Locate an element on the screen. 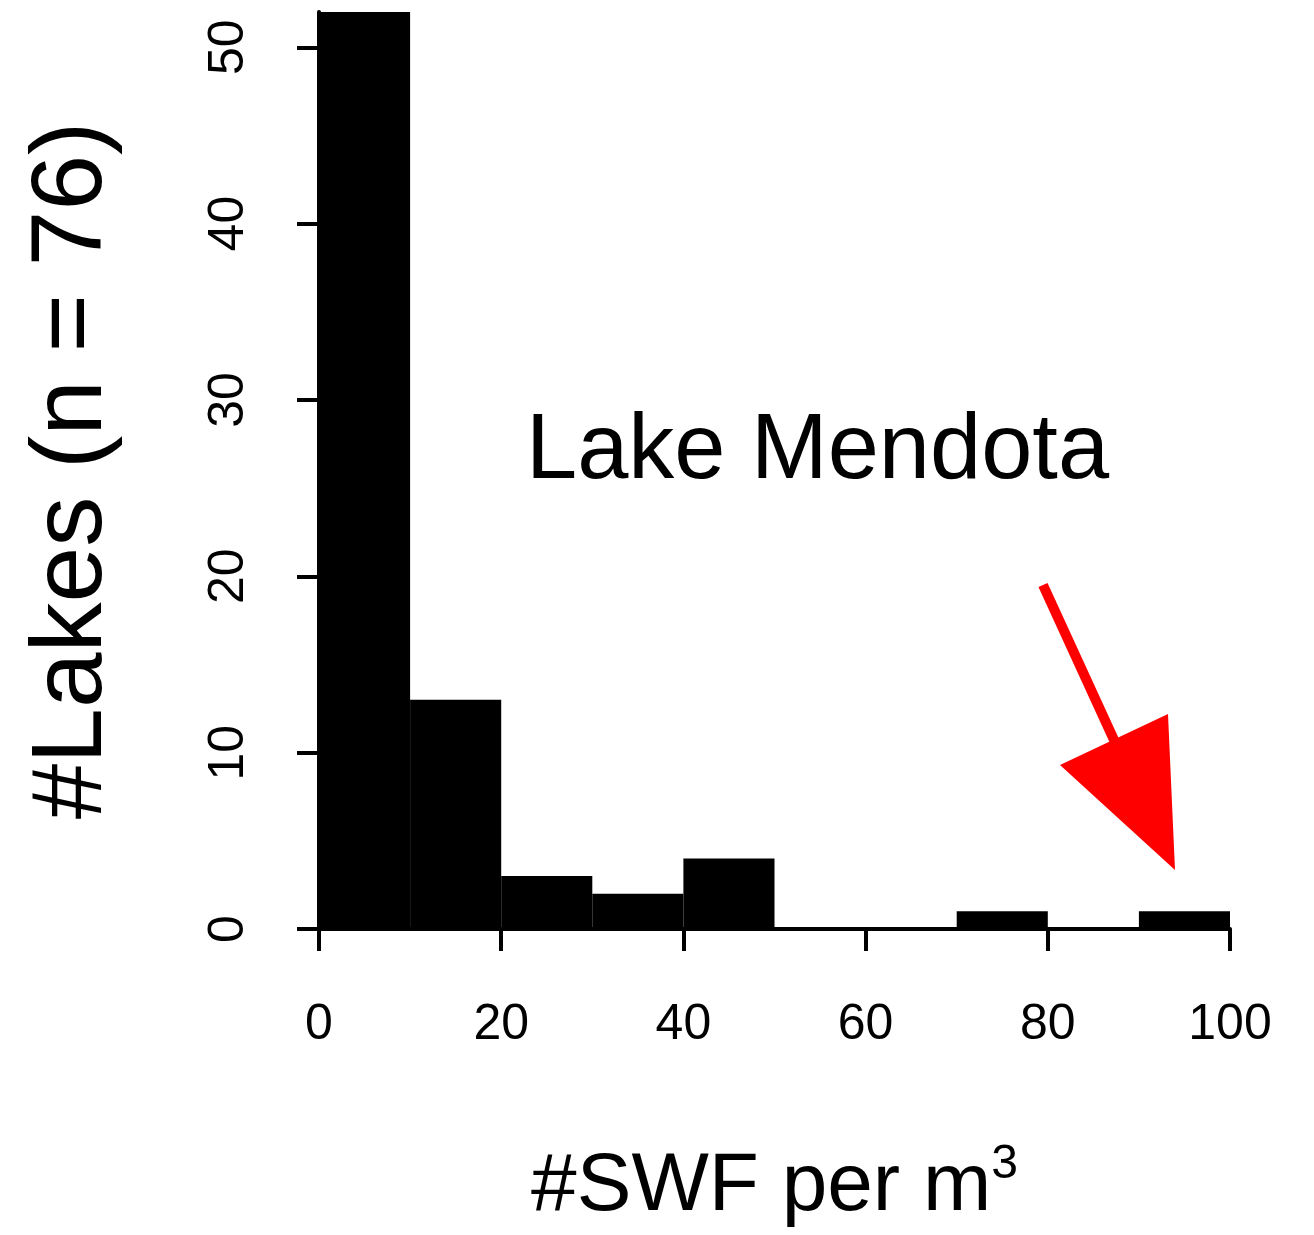  y-tick-label: 0 is located at coordinates (226, 929).